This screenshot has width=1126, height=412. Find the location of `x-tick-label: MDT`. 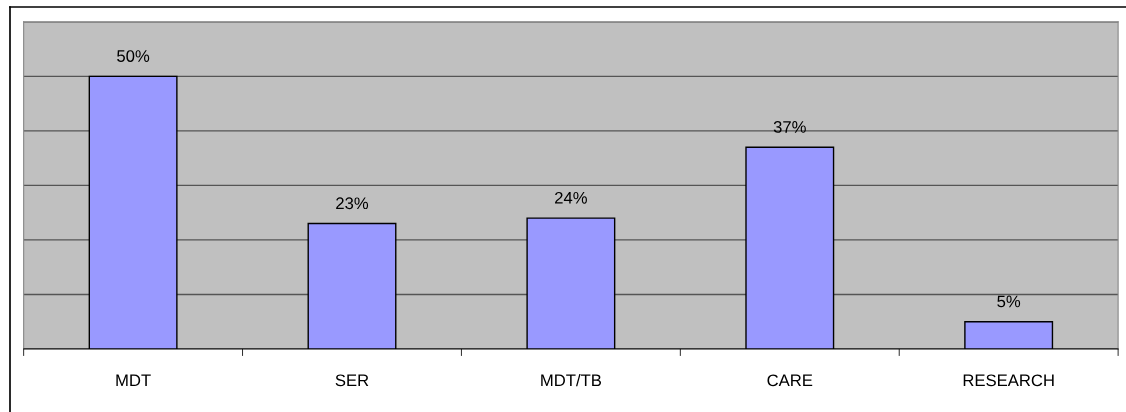

x-tick-label: MDT is located at coordinates (133, 380).